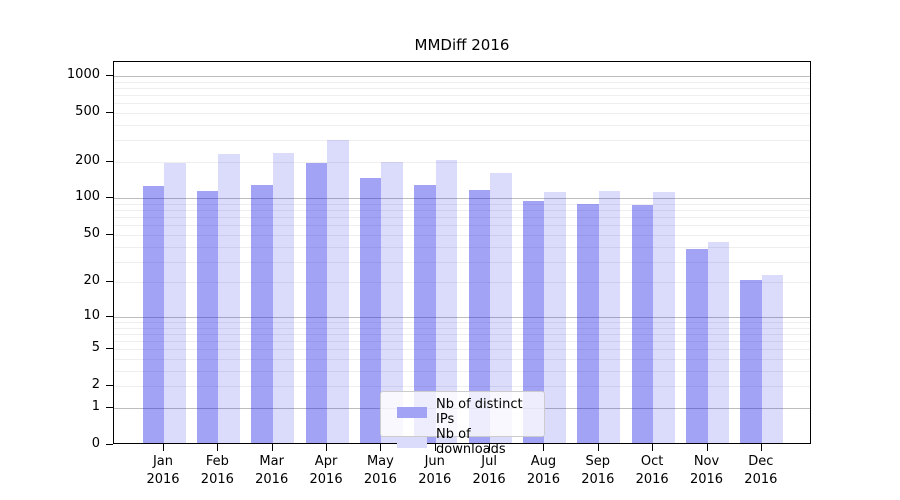  What do you see at coordinates (697, 346) in the screenshot?
I see `bar-nov-distinct-ips` at bounding box center [697, 346].